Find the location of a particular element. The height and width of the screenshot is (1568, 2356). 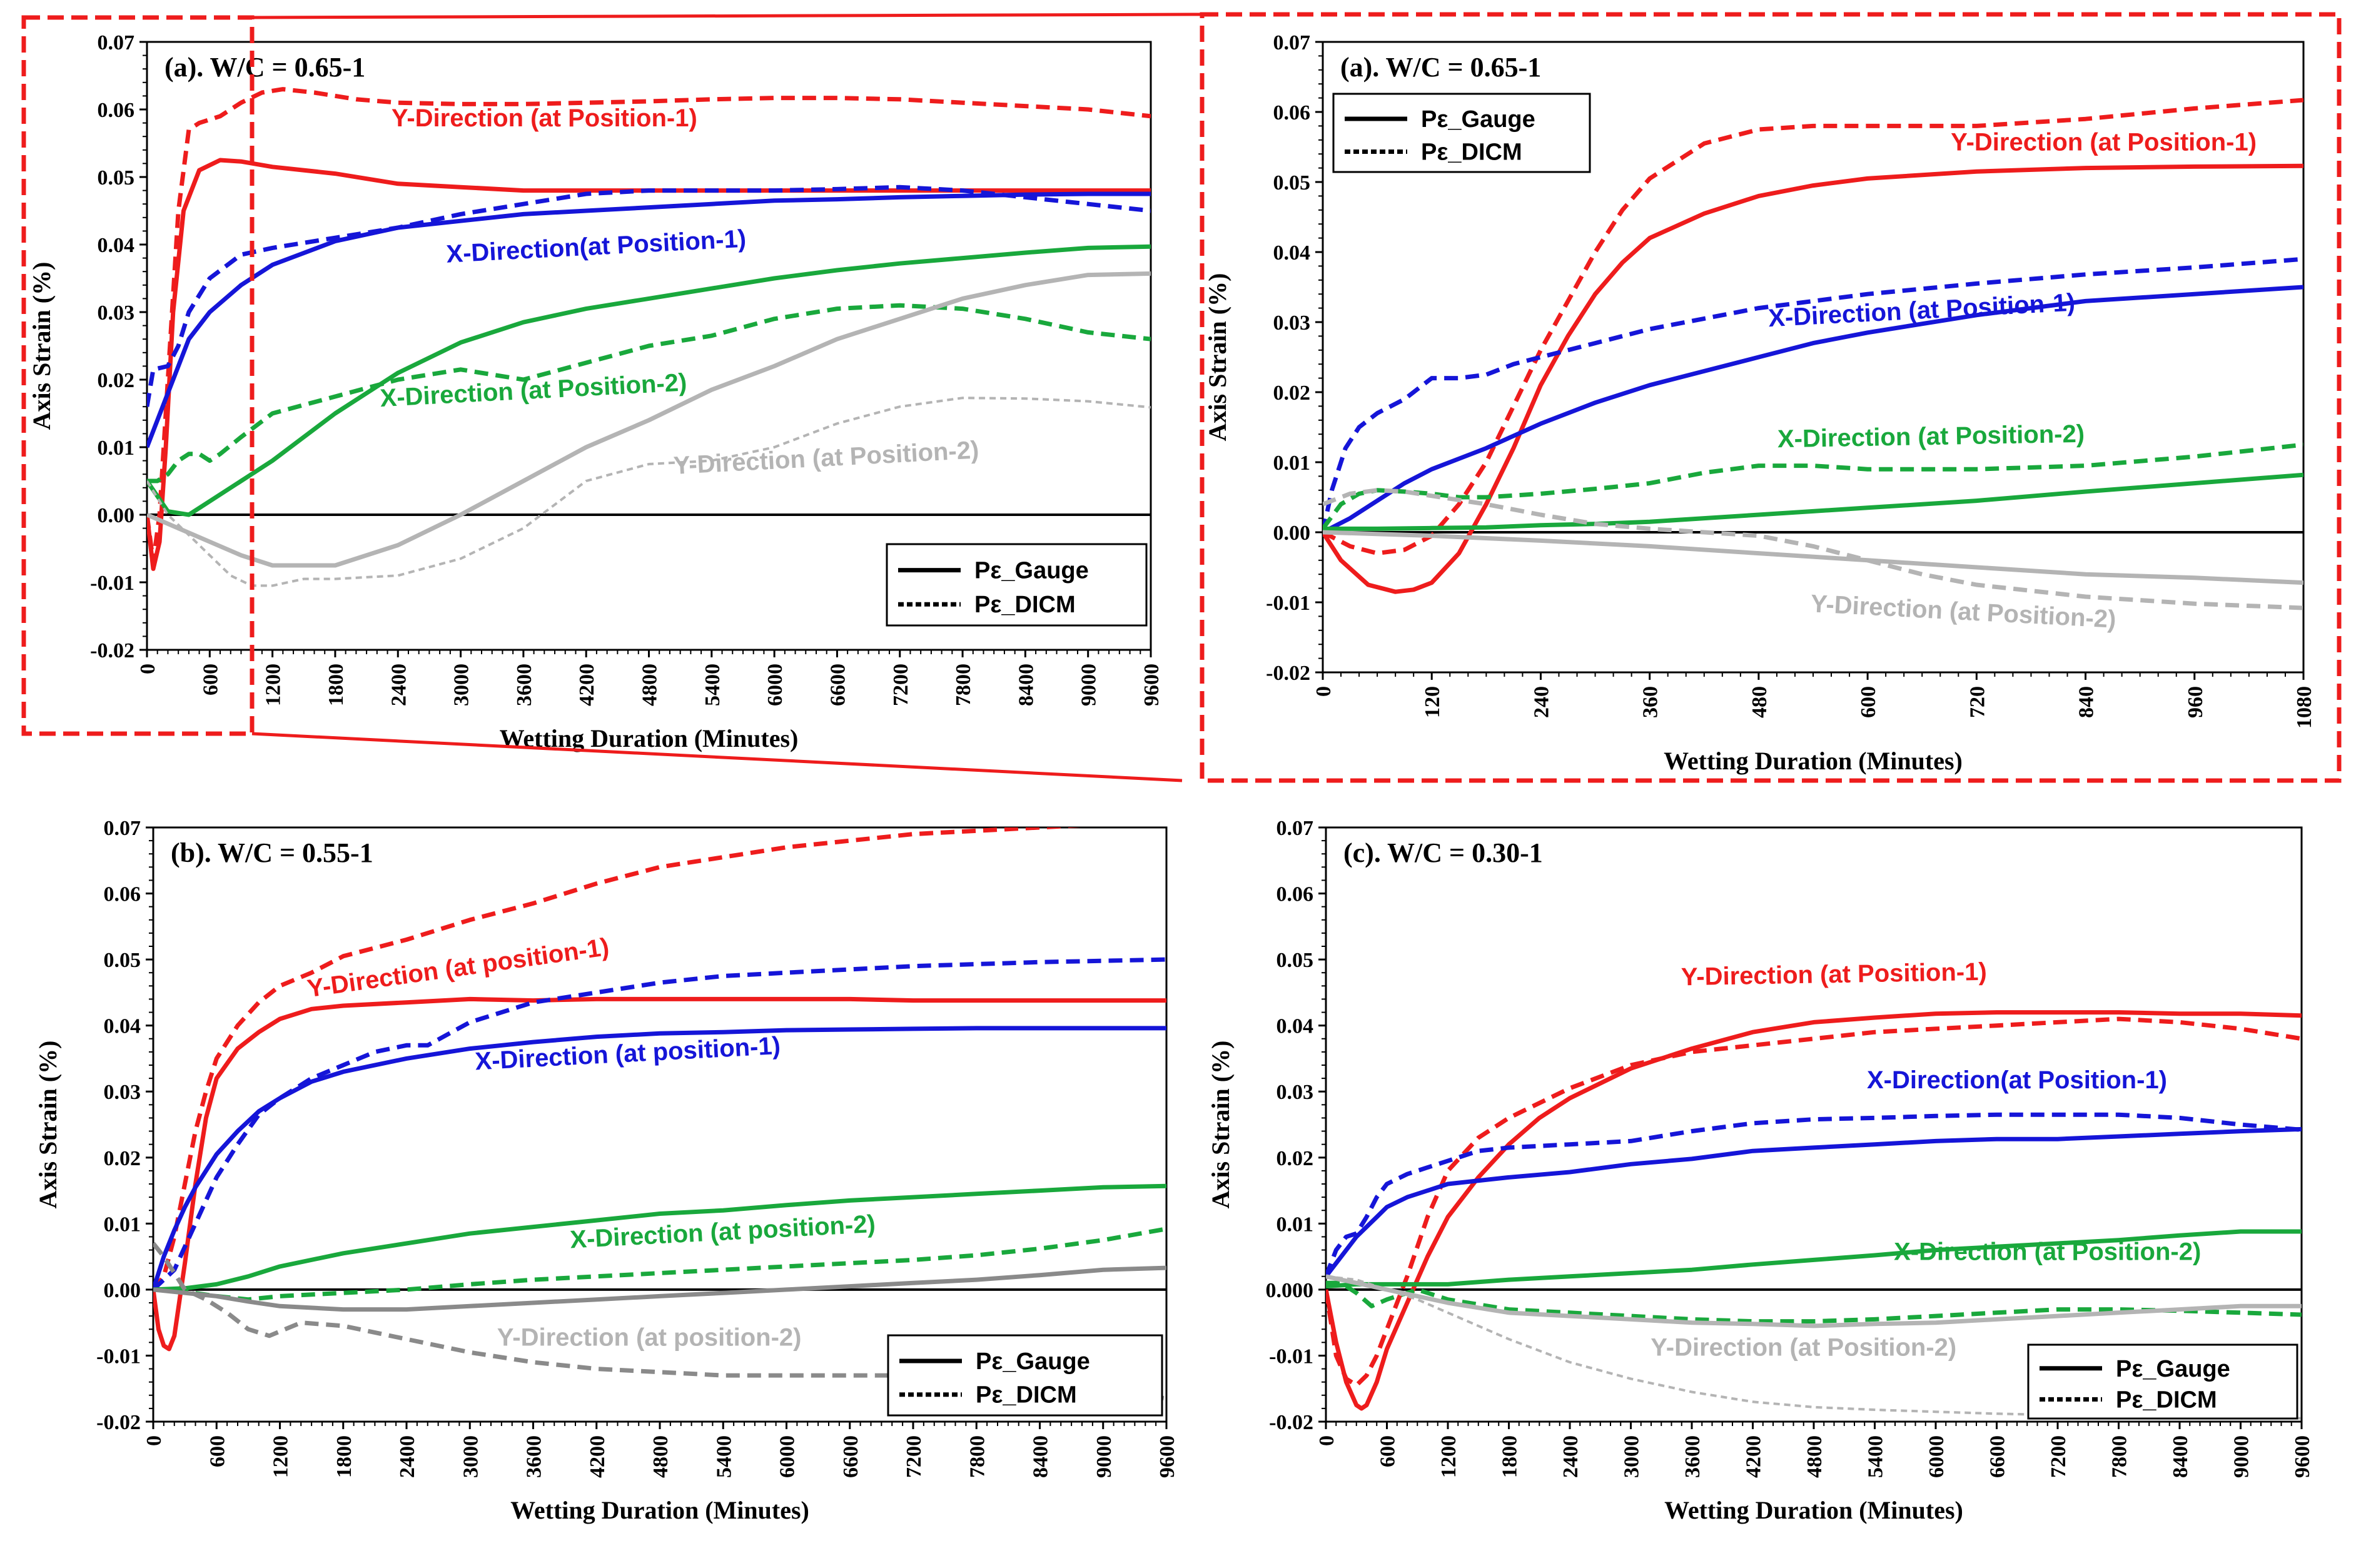

x-tick-label: 4200 is located at coordinates (587, 685).